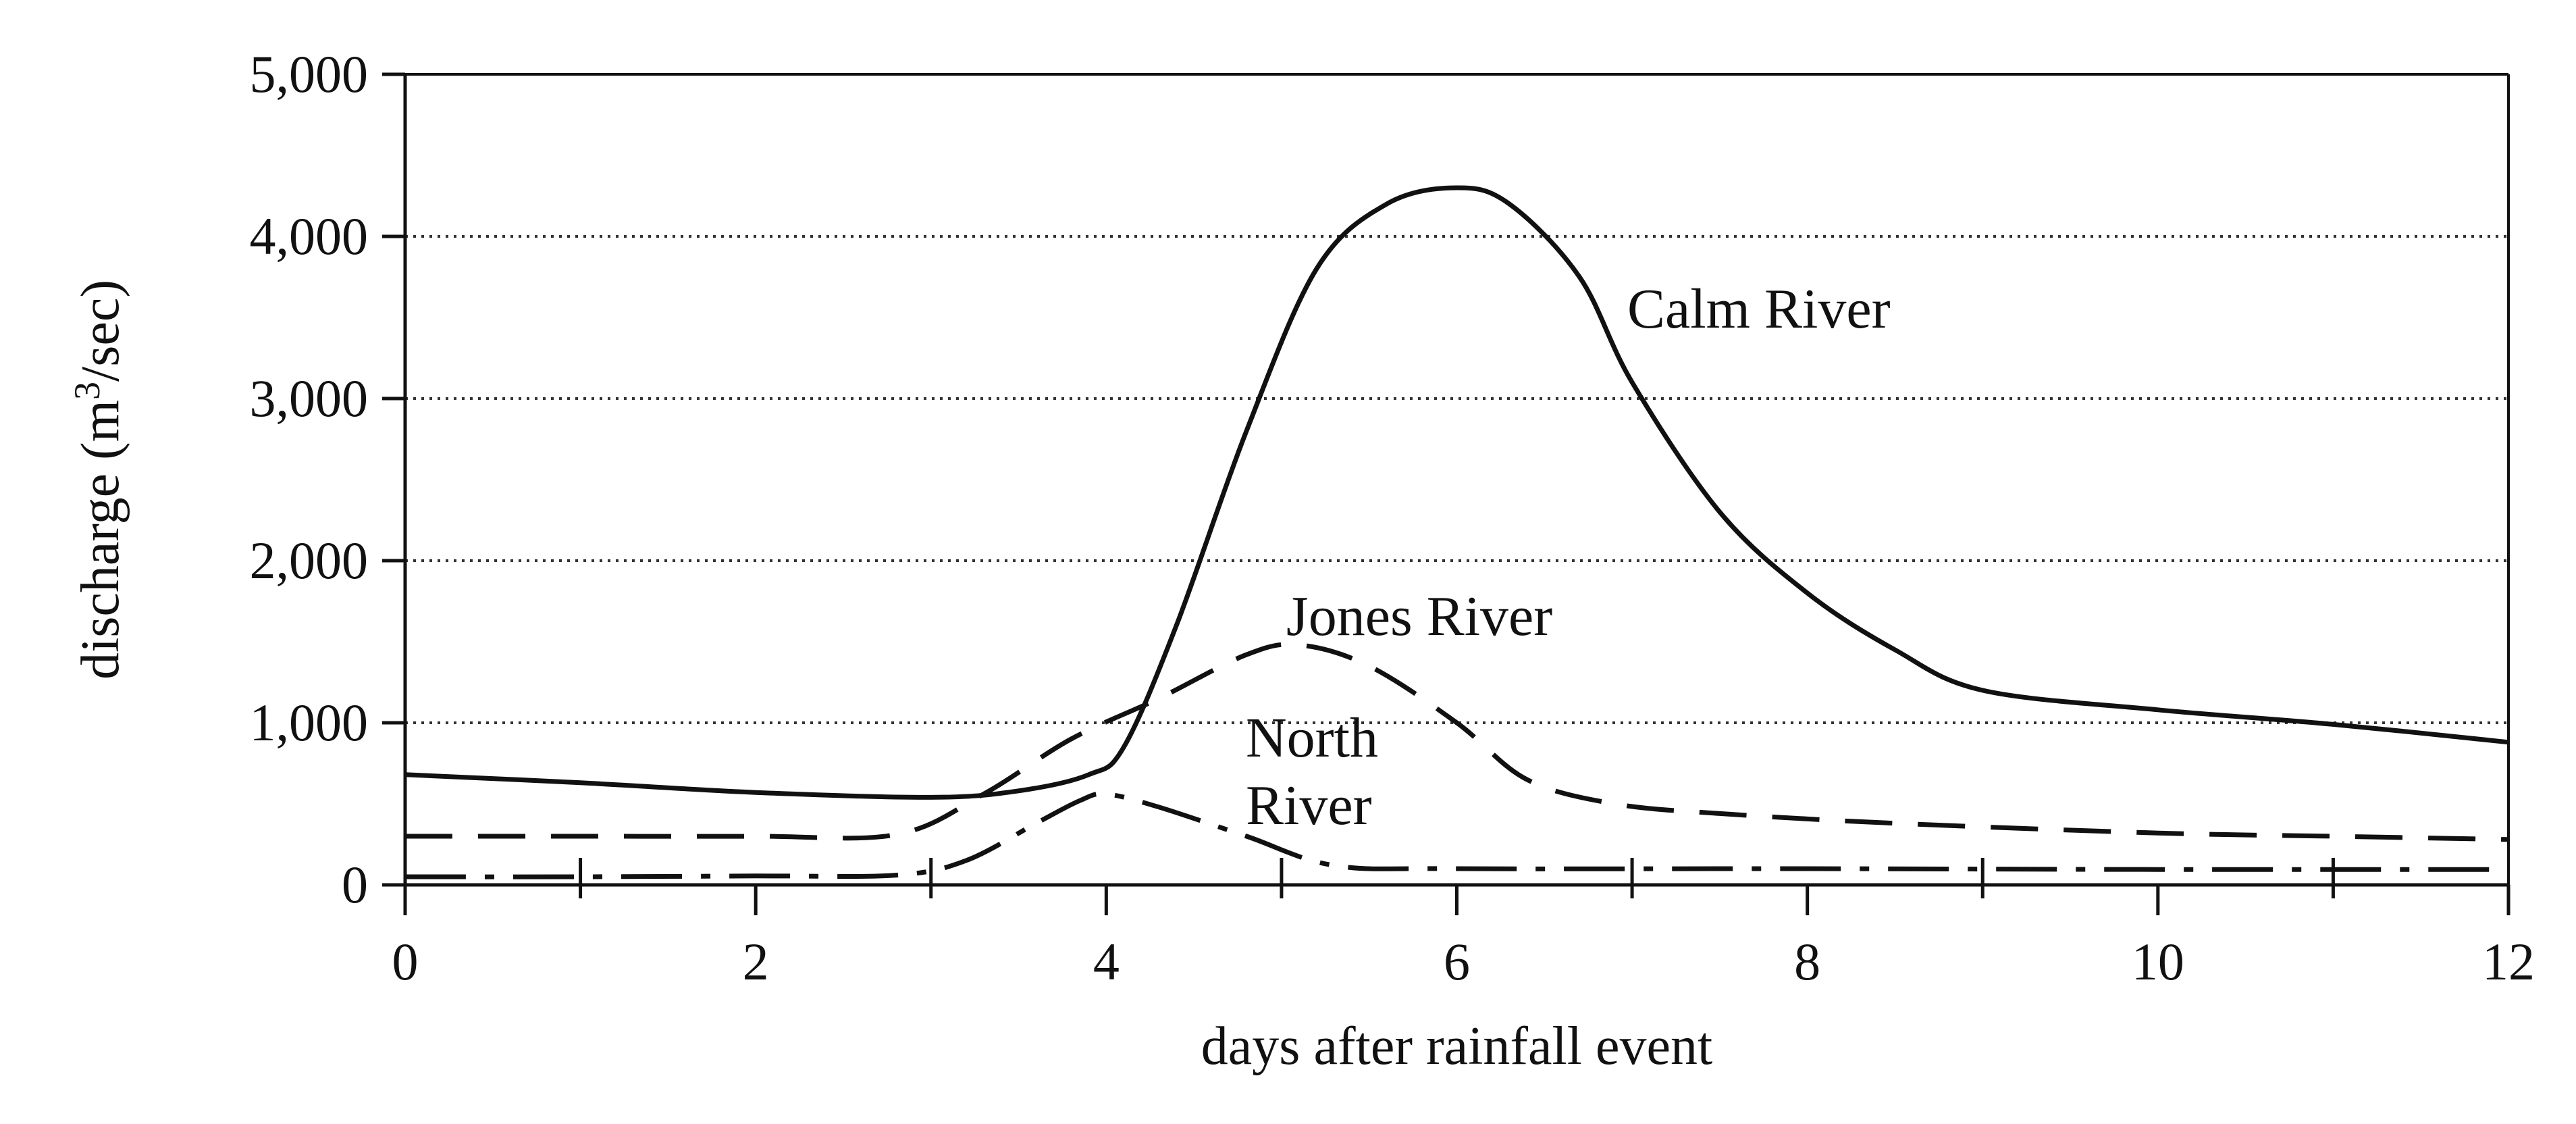 This screenshot has height=1124, width=2576. I want to click on y-axis-label-superscript: 3, so click(87, 391).